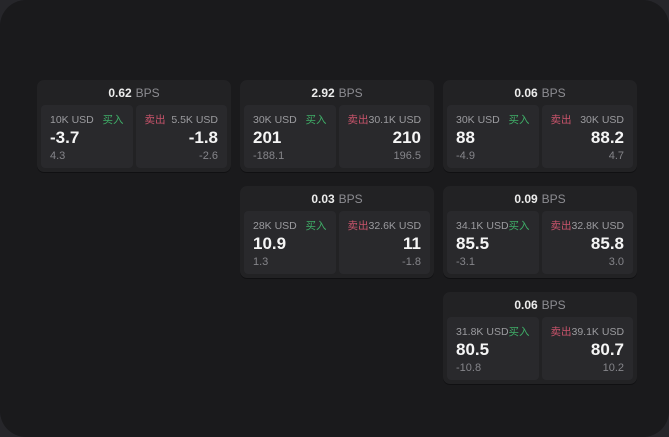 This screenshot has width=669, height=437. What do you see at coordinates (208, 156) in the screenshot?
I see `sell-delta: -2.6` at bounding box center [208, 156].